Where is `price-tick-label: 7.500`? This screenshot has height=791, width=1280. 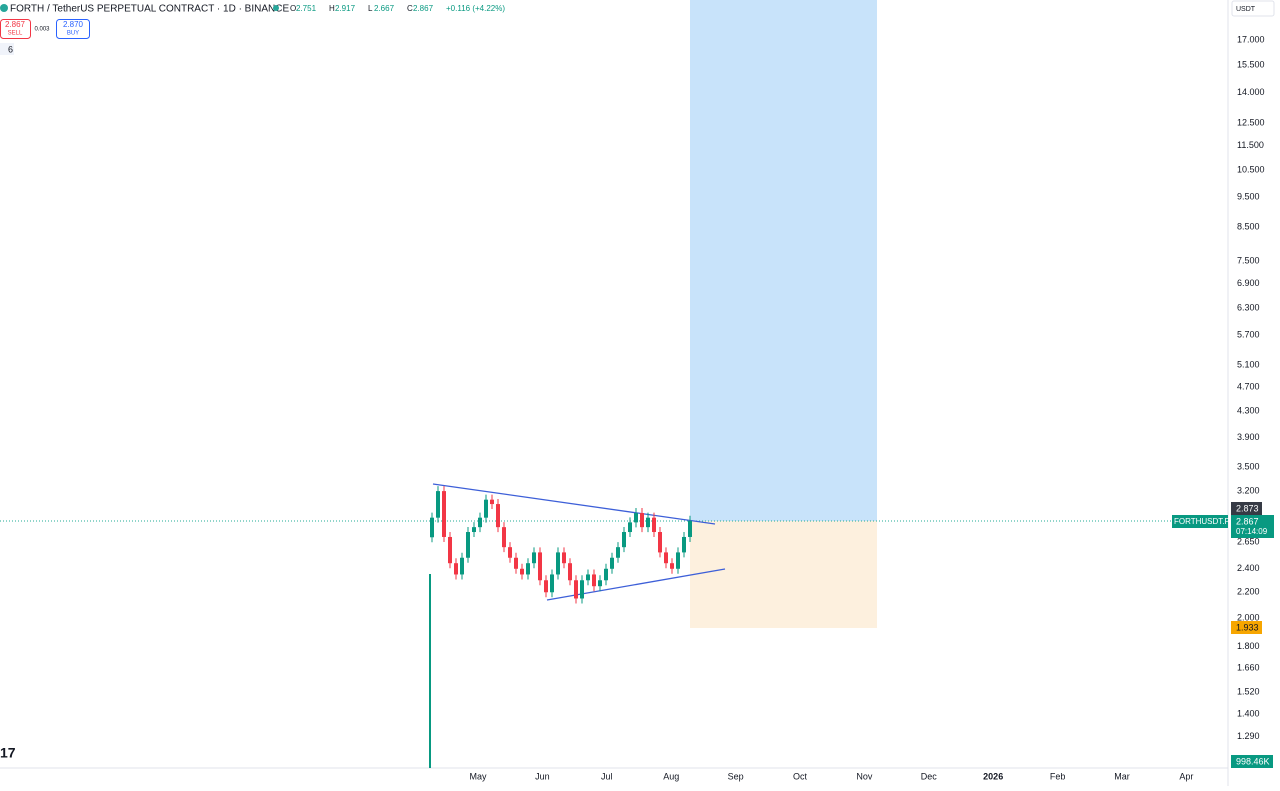
price-tick-label: 7.500 is located at coordinates (1248, 261).